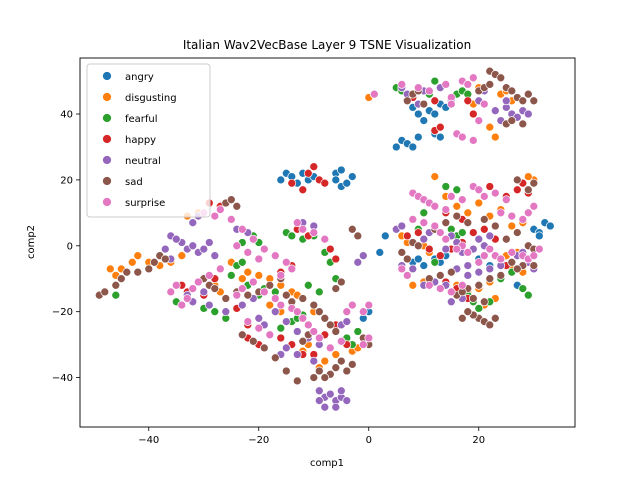 The image size is (640, 480). I want to click on legend-marker-disgusting, so click(107, 97).